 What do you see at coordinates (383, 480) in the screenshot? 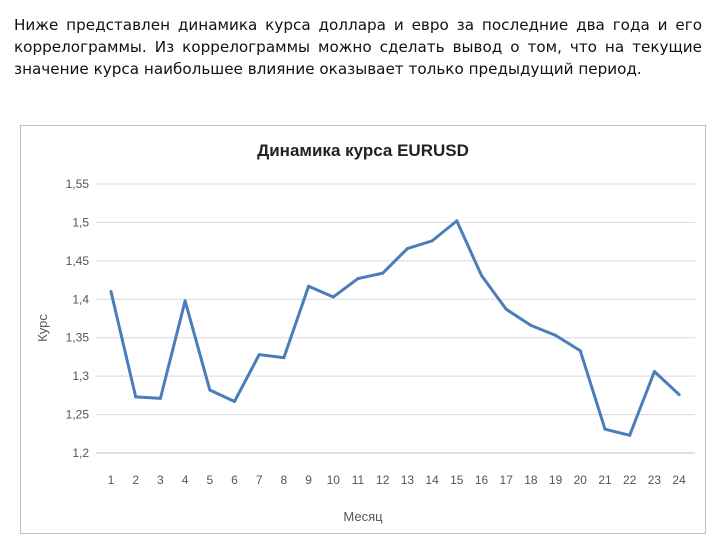
I see `x-tick-label: 12` at bounding box center [383, 480].